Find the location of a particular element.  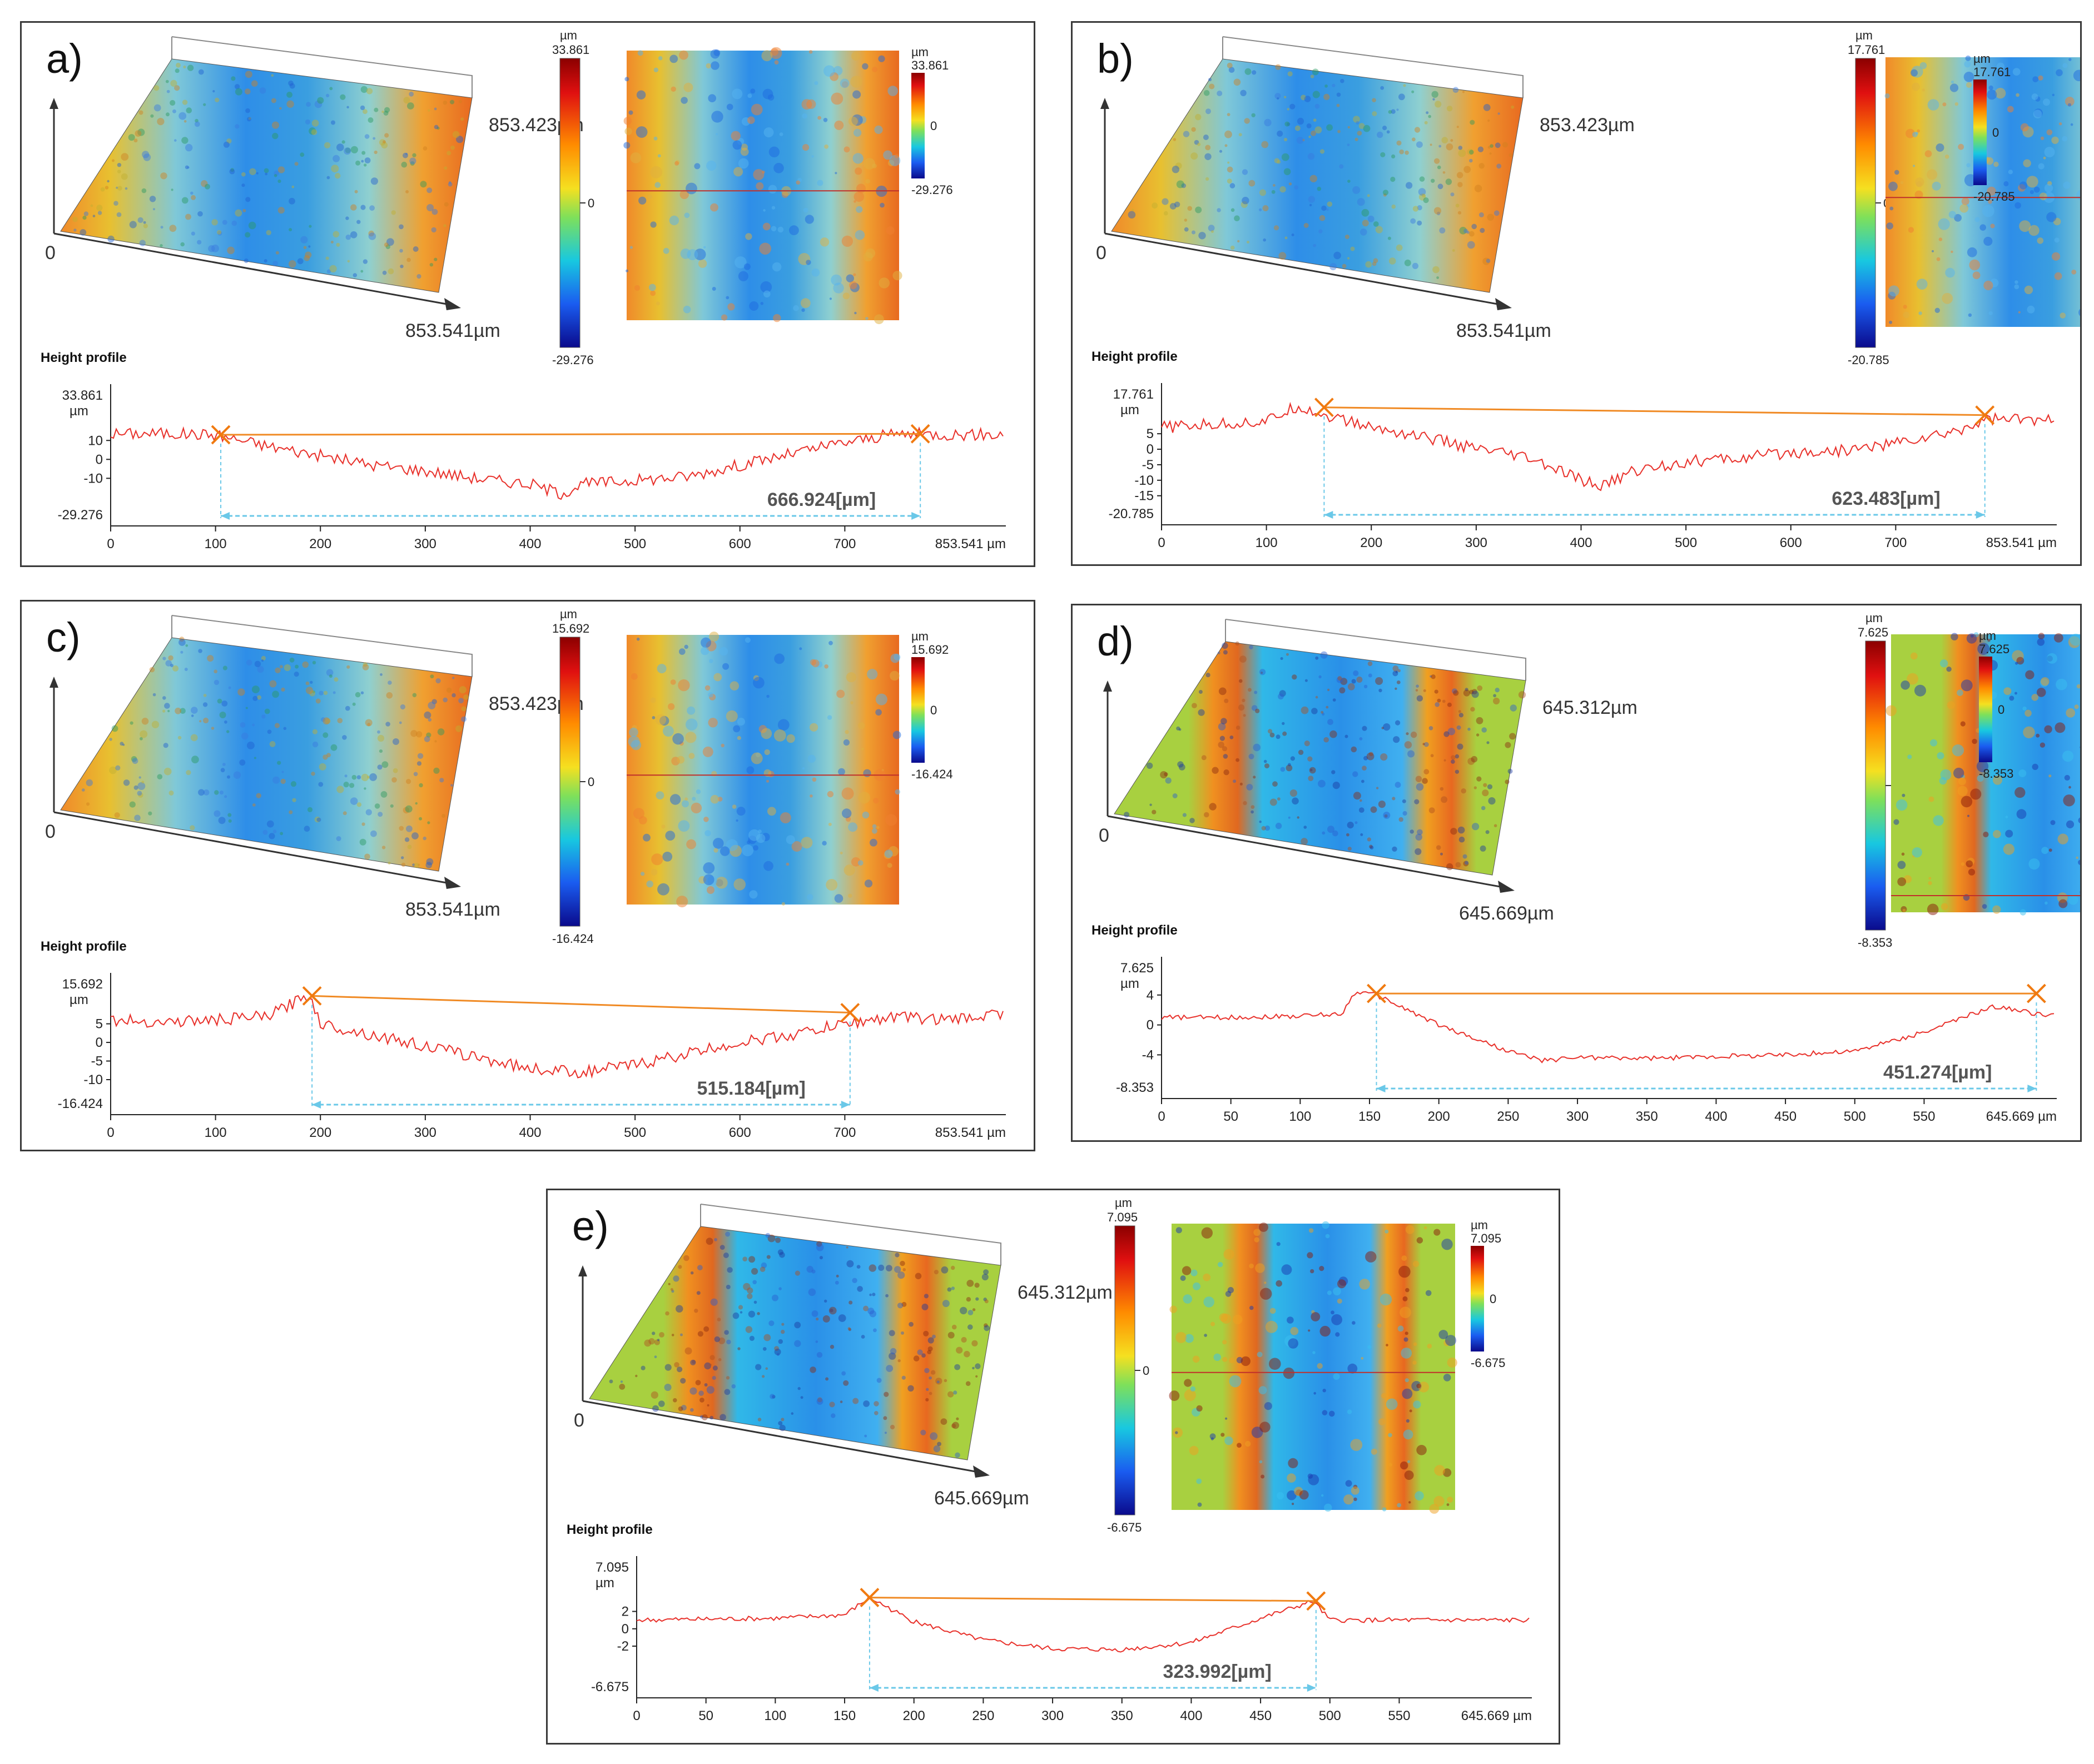

colorbar-max: 7.625 is located at coordinates (1873, 632).